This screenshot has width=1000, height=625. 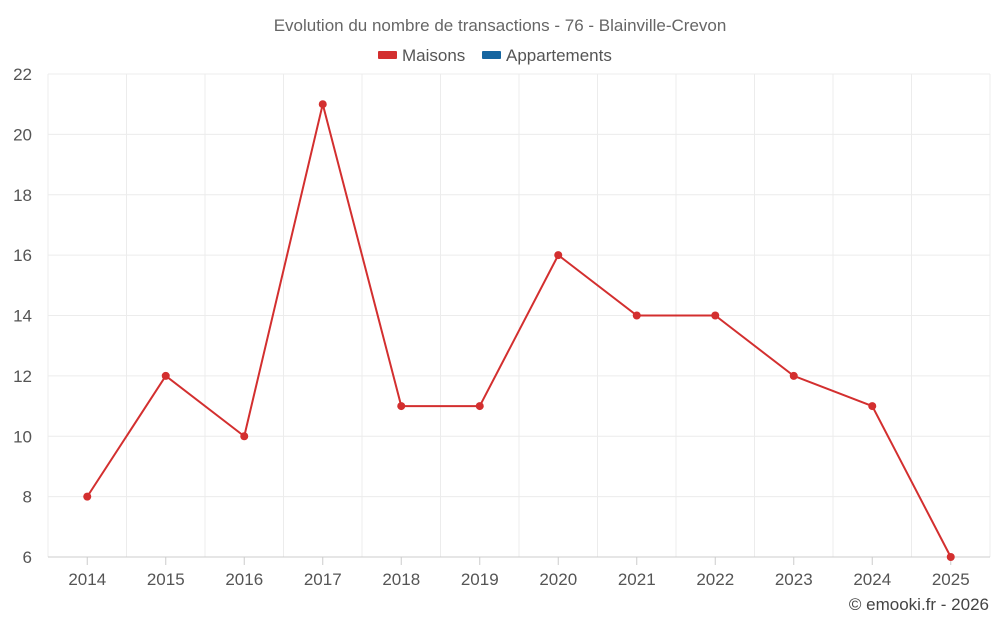 What do you see at coordinates (166, 579) in the screenshot?
I see `x-tick-label: 2015` at bounding box center [166, 579].